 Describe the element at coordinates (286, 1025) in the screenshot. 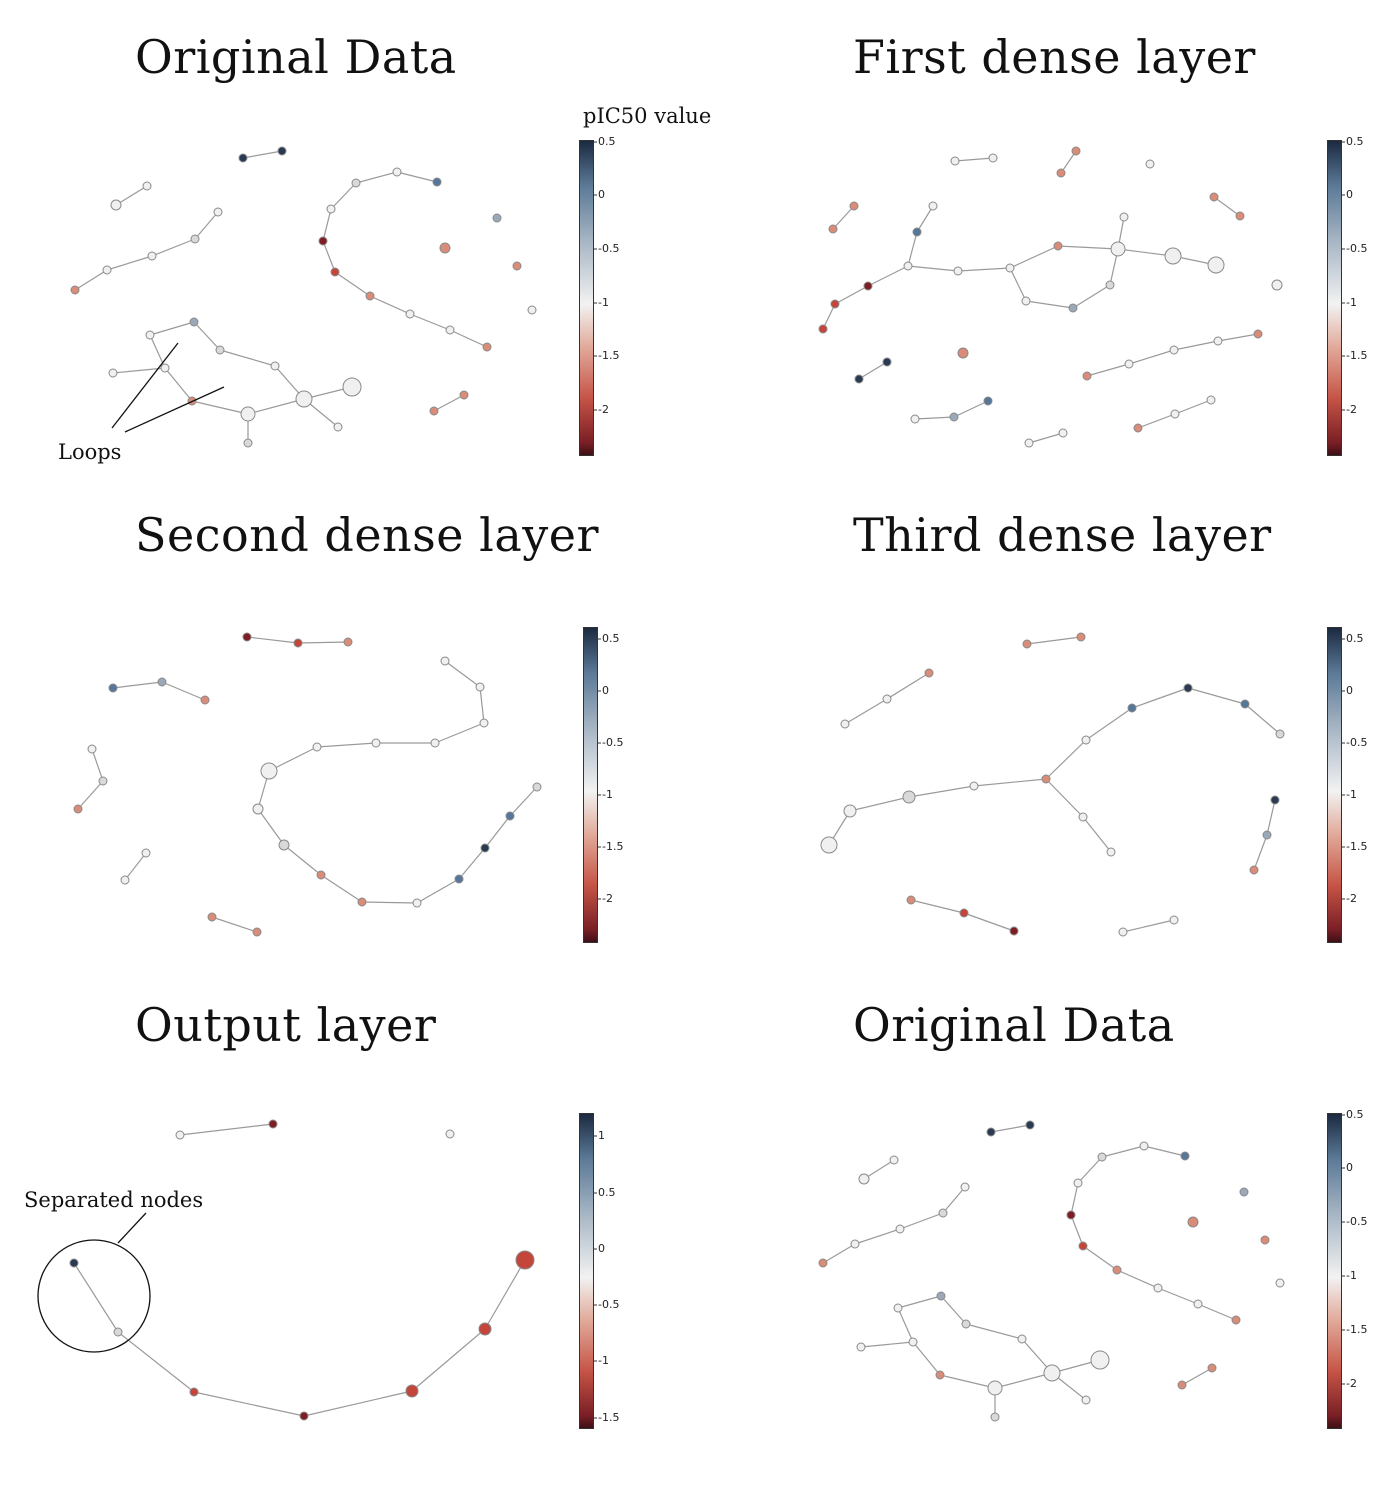

I see `panel-title-output-layer: Output layer` at that location.